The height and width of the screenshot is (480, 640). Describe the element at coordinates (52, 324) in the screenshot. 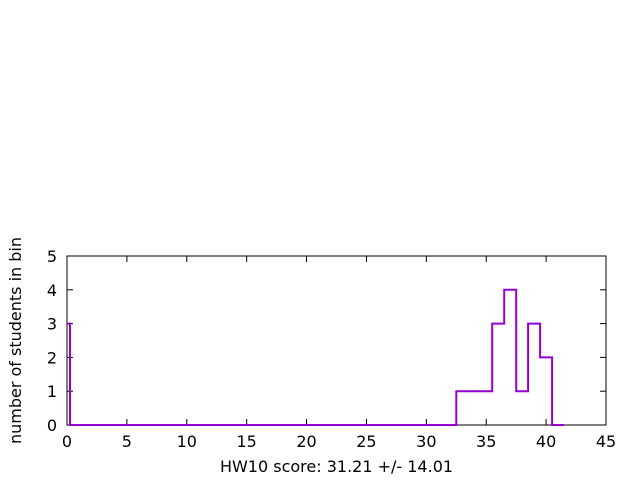

I see `y-tick-label: 3` at that location.